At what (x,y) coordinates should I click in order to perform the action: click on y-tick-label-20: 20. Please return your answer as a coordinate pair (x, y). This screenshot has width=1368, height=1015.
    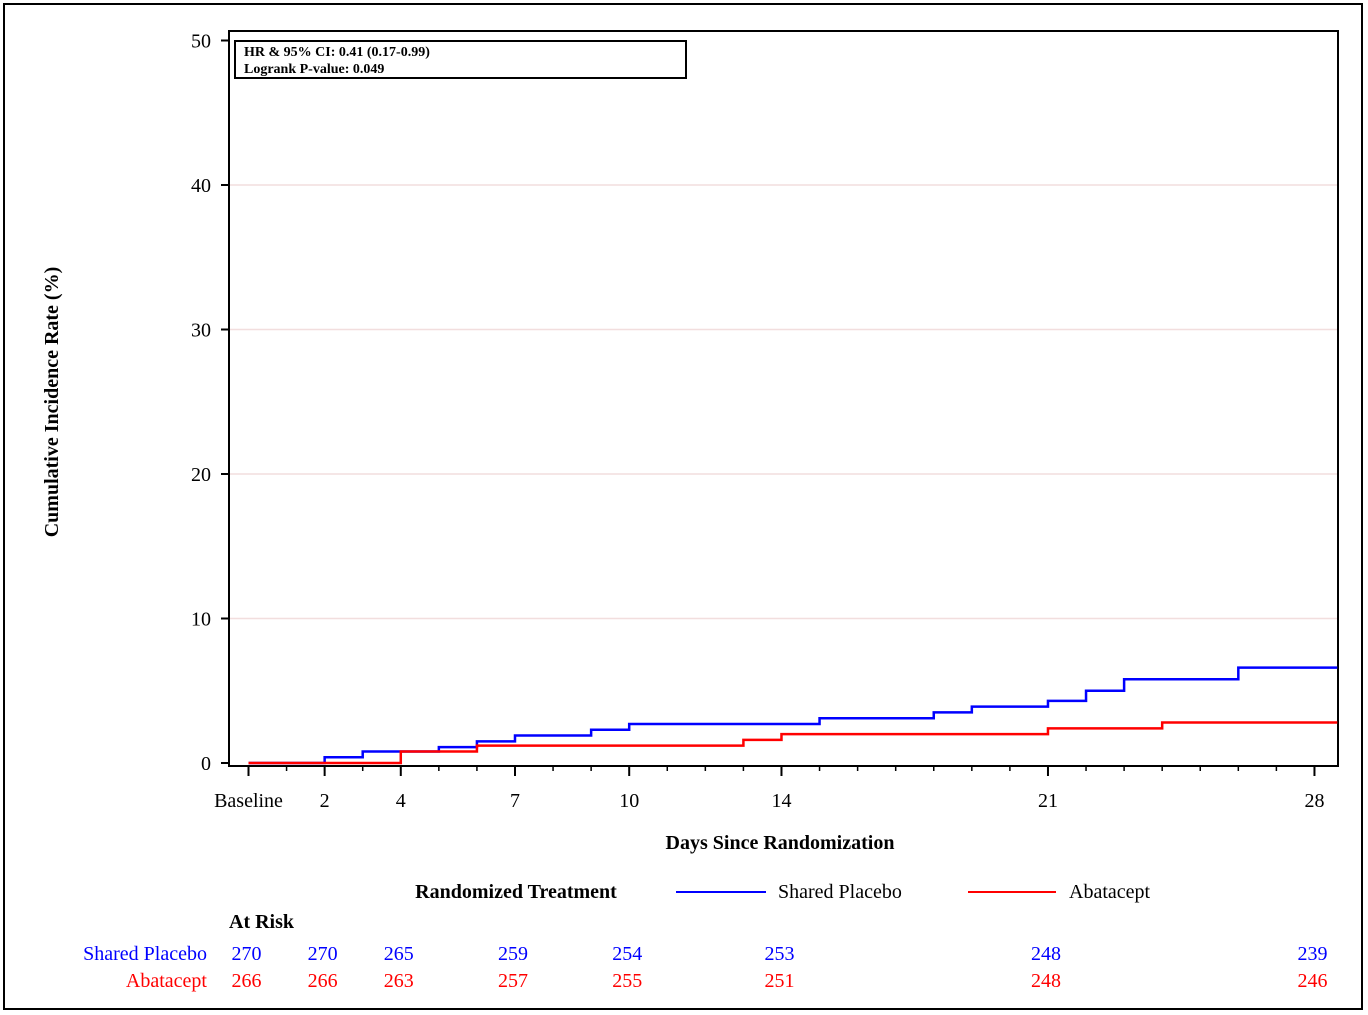
    Looking at the image, I should click on (201, 475).